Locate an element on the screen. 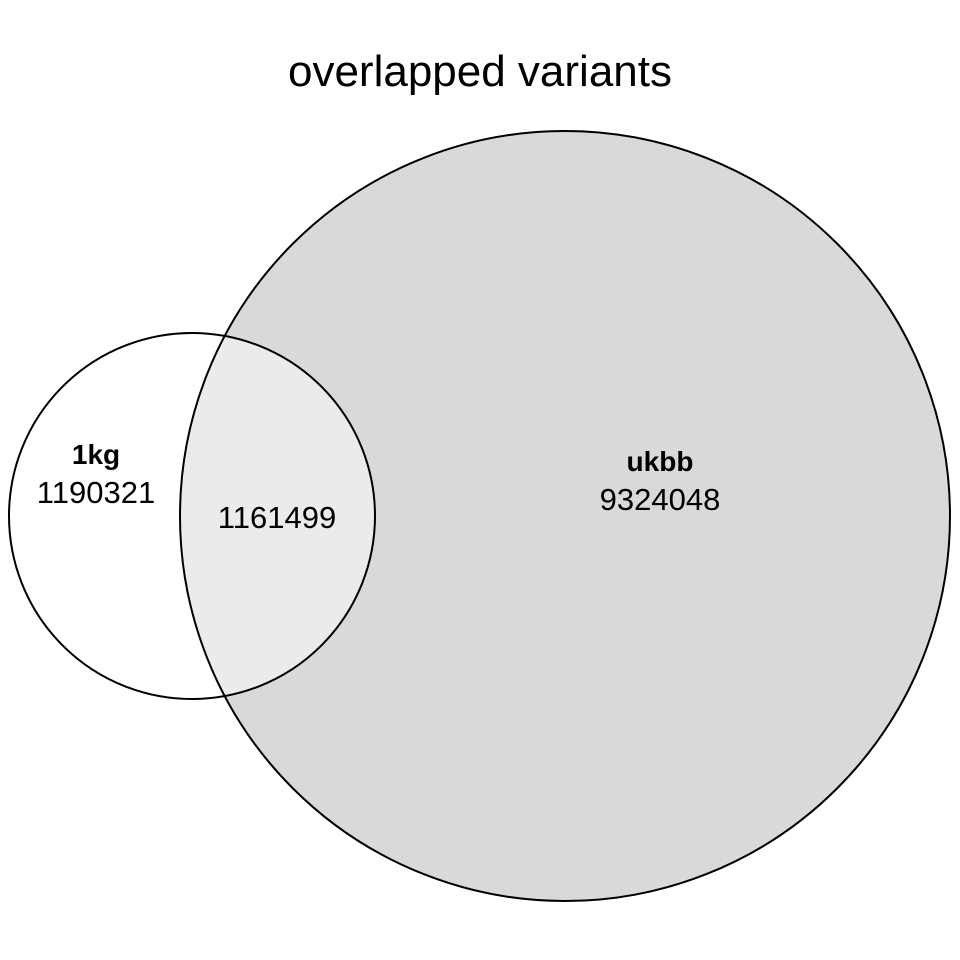 The height and width of the screenshot is (960, 960). ukbb-set-label: ukbb is located at coordinates (660, 461).